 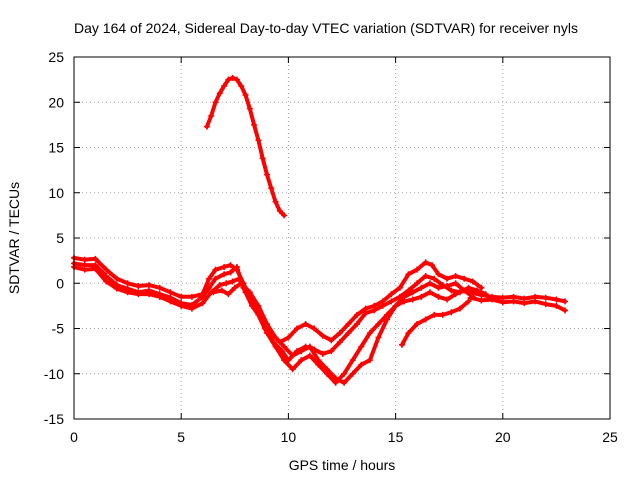 I want to click on y-tick-label: 25, so click(x=56, y=57).